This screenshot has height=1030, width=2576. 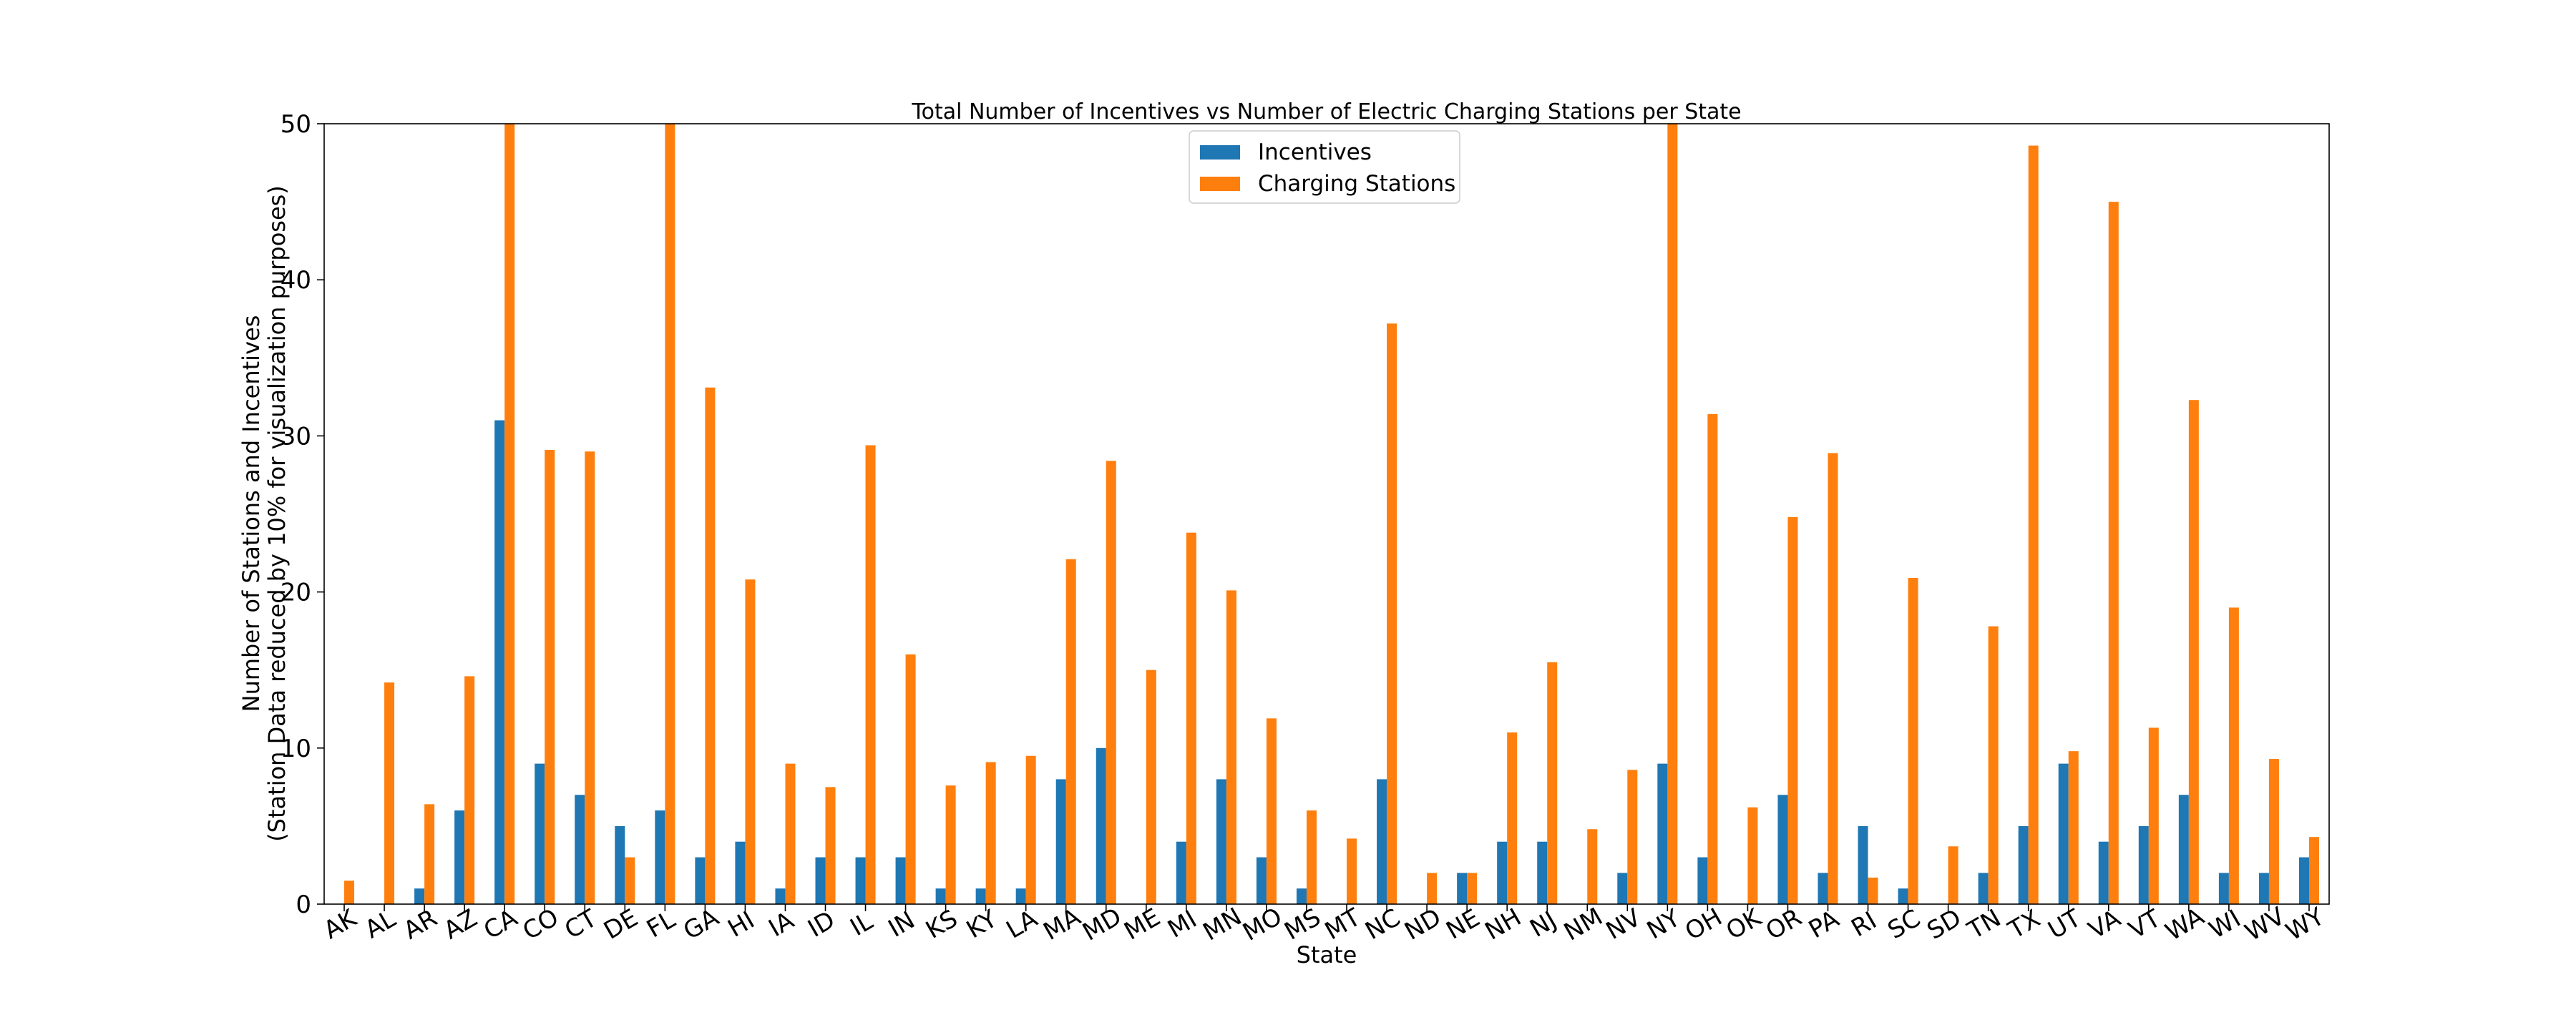 I want to click on x-tick-label-nd: ND, so click(x=1423, y=924).